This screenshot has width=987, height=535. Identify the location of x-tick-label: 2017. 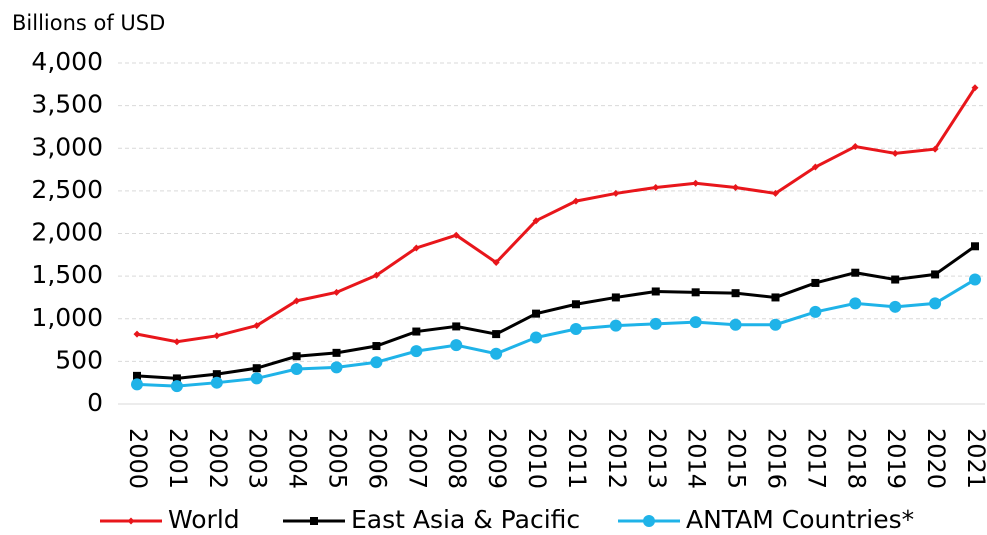
(816, 458).